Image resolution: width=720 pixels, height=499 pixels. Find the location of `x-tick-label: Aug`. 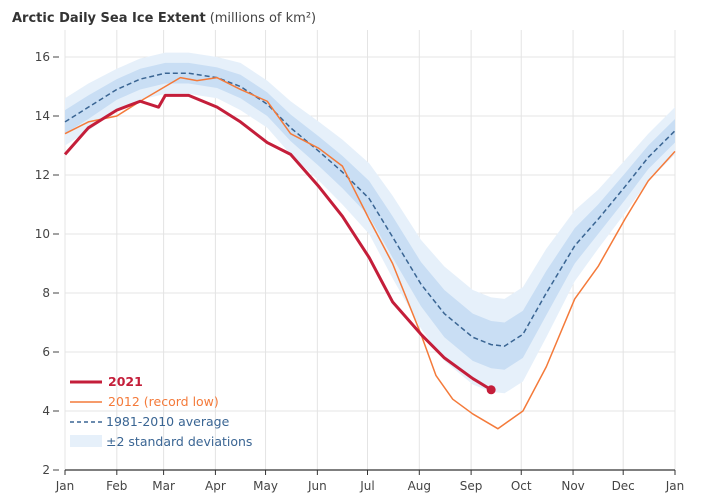

x-tick-label: Aug is located at coordinates (419, 486).